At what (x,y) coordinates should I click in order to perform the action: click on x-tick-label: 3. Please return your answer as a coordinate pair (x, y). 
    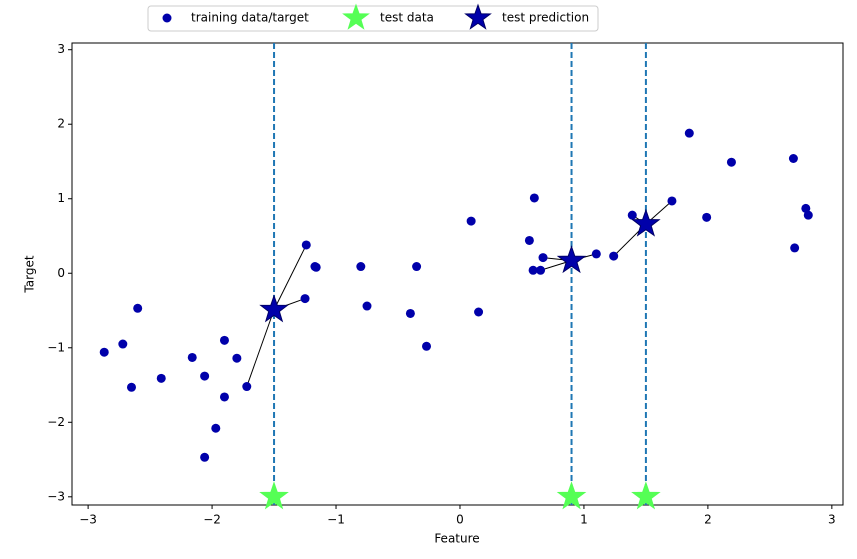
    Looking at the image, I should click on (832, 520).